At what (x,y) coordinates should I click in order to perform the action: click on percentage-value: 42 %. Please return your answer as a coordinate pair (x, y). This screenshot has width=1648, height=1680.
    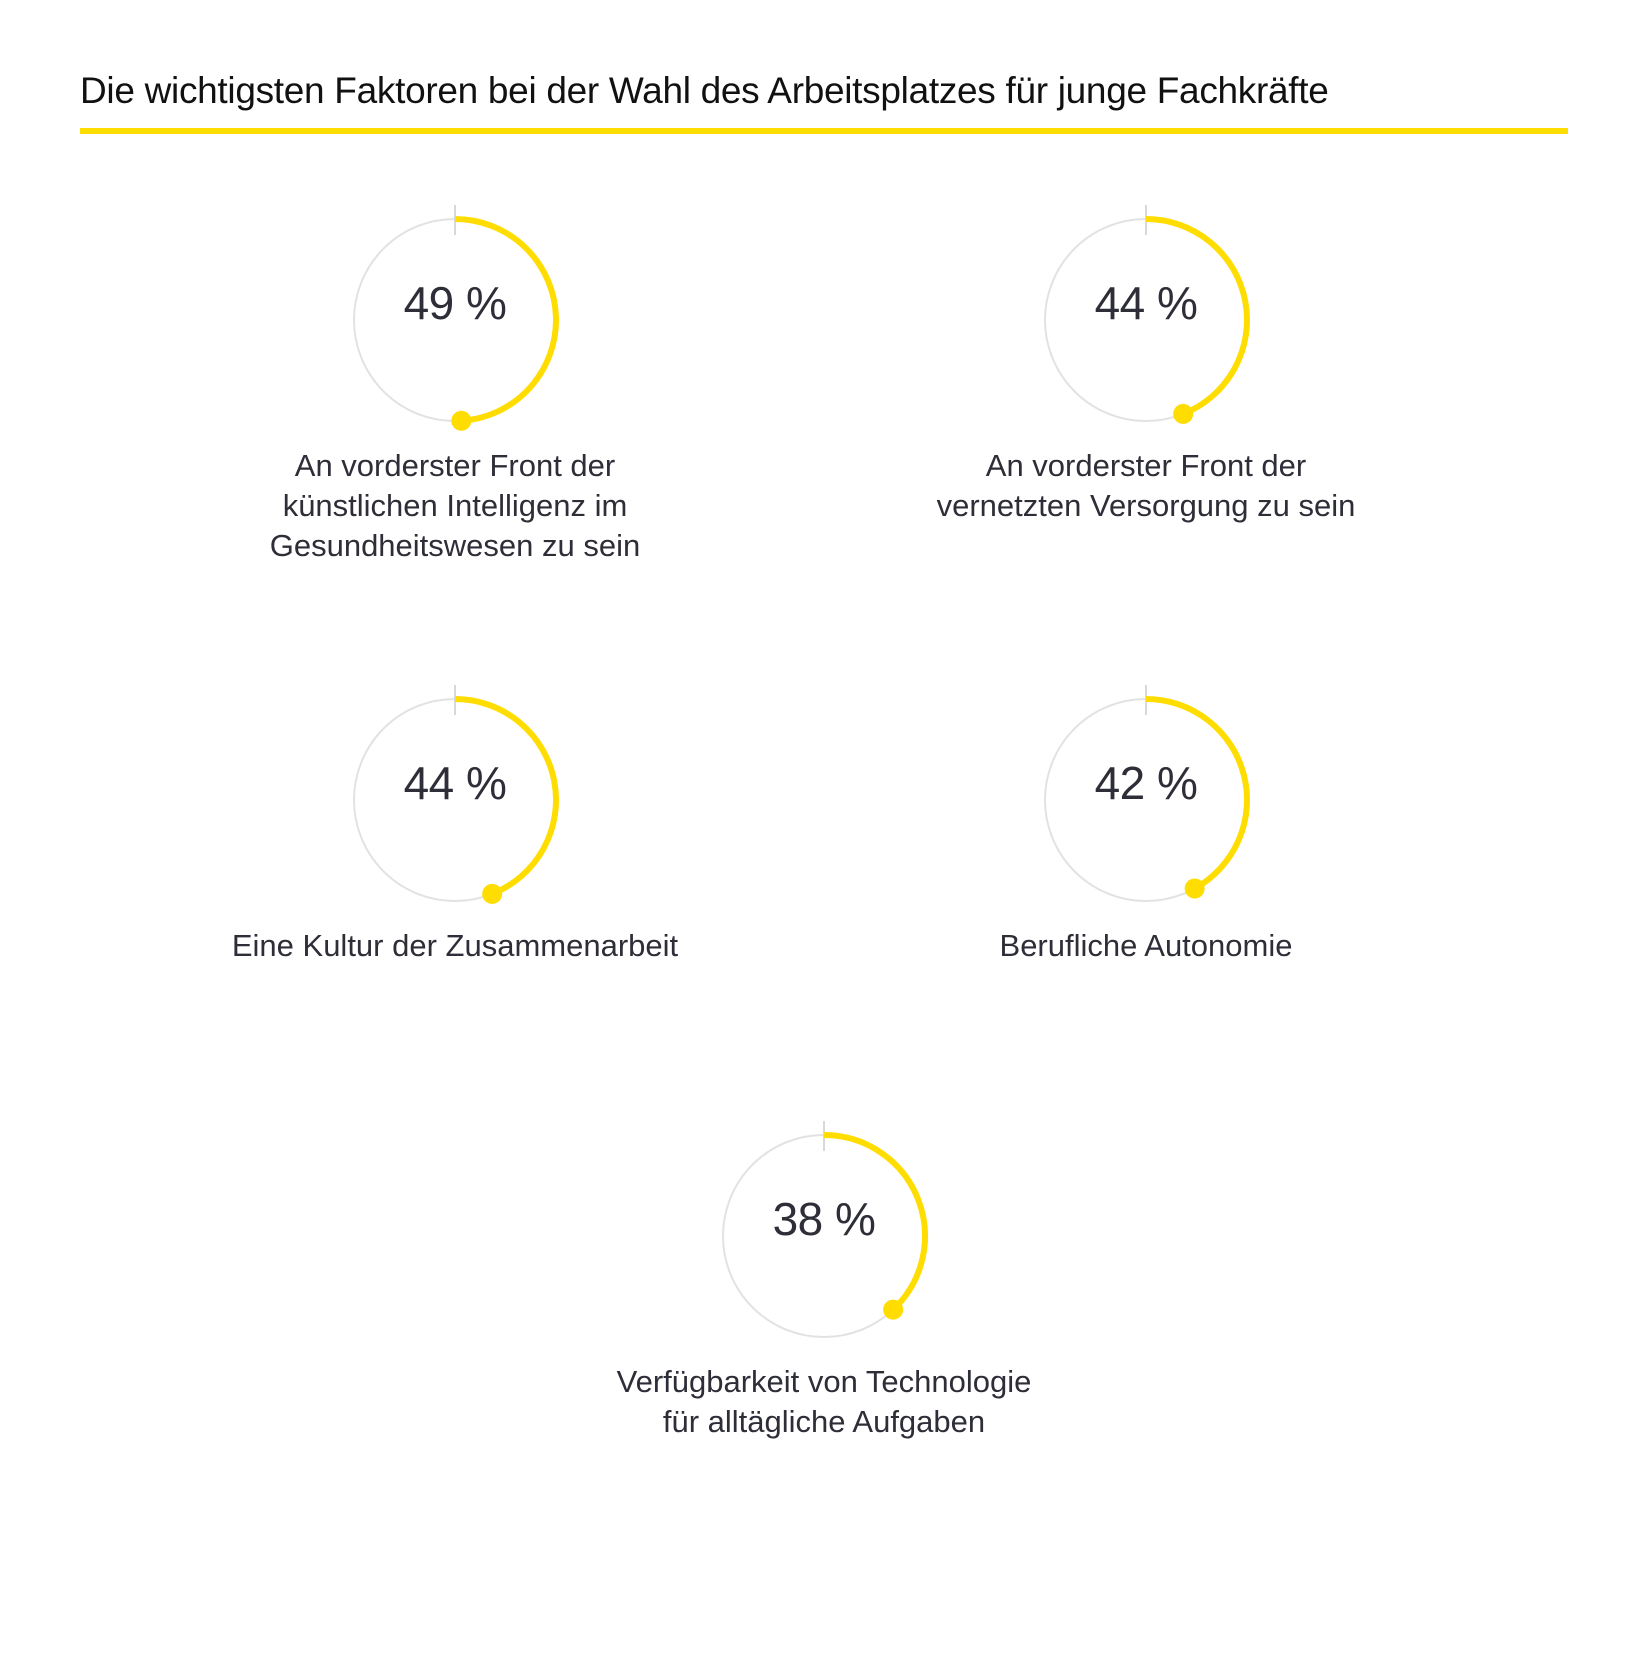
    Looking at the image, I should click on (1146, 783).